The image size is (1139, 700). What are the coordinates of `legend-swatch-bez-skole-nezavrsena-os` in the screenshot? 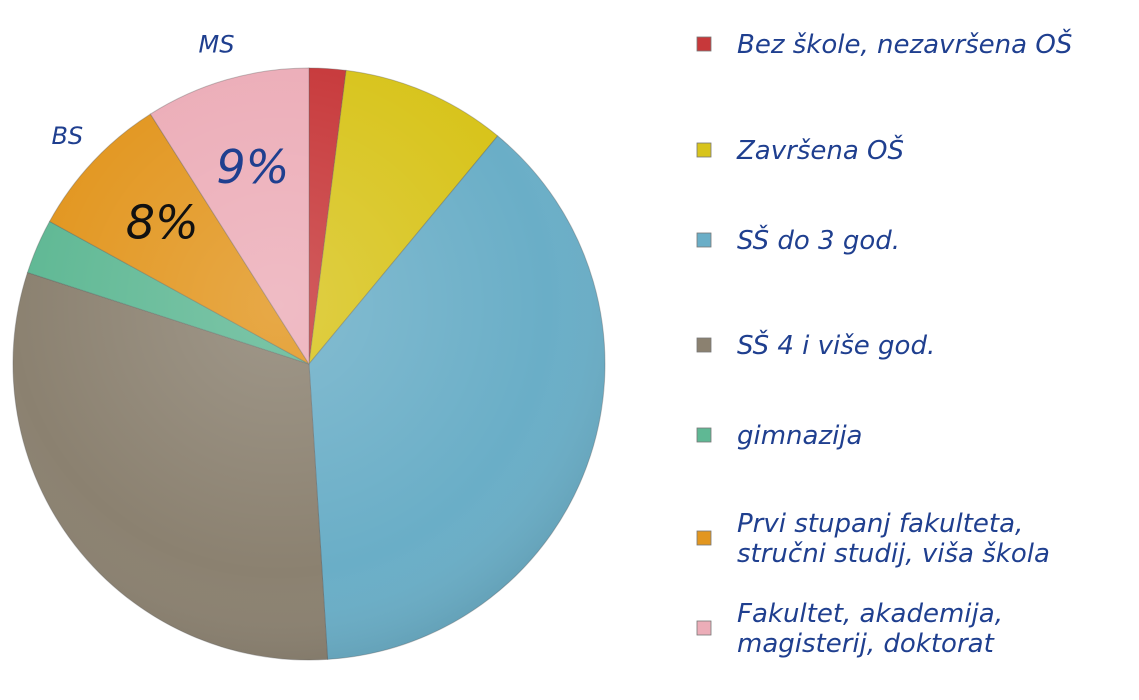 It's located at (704, 44).